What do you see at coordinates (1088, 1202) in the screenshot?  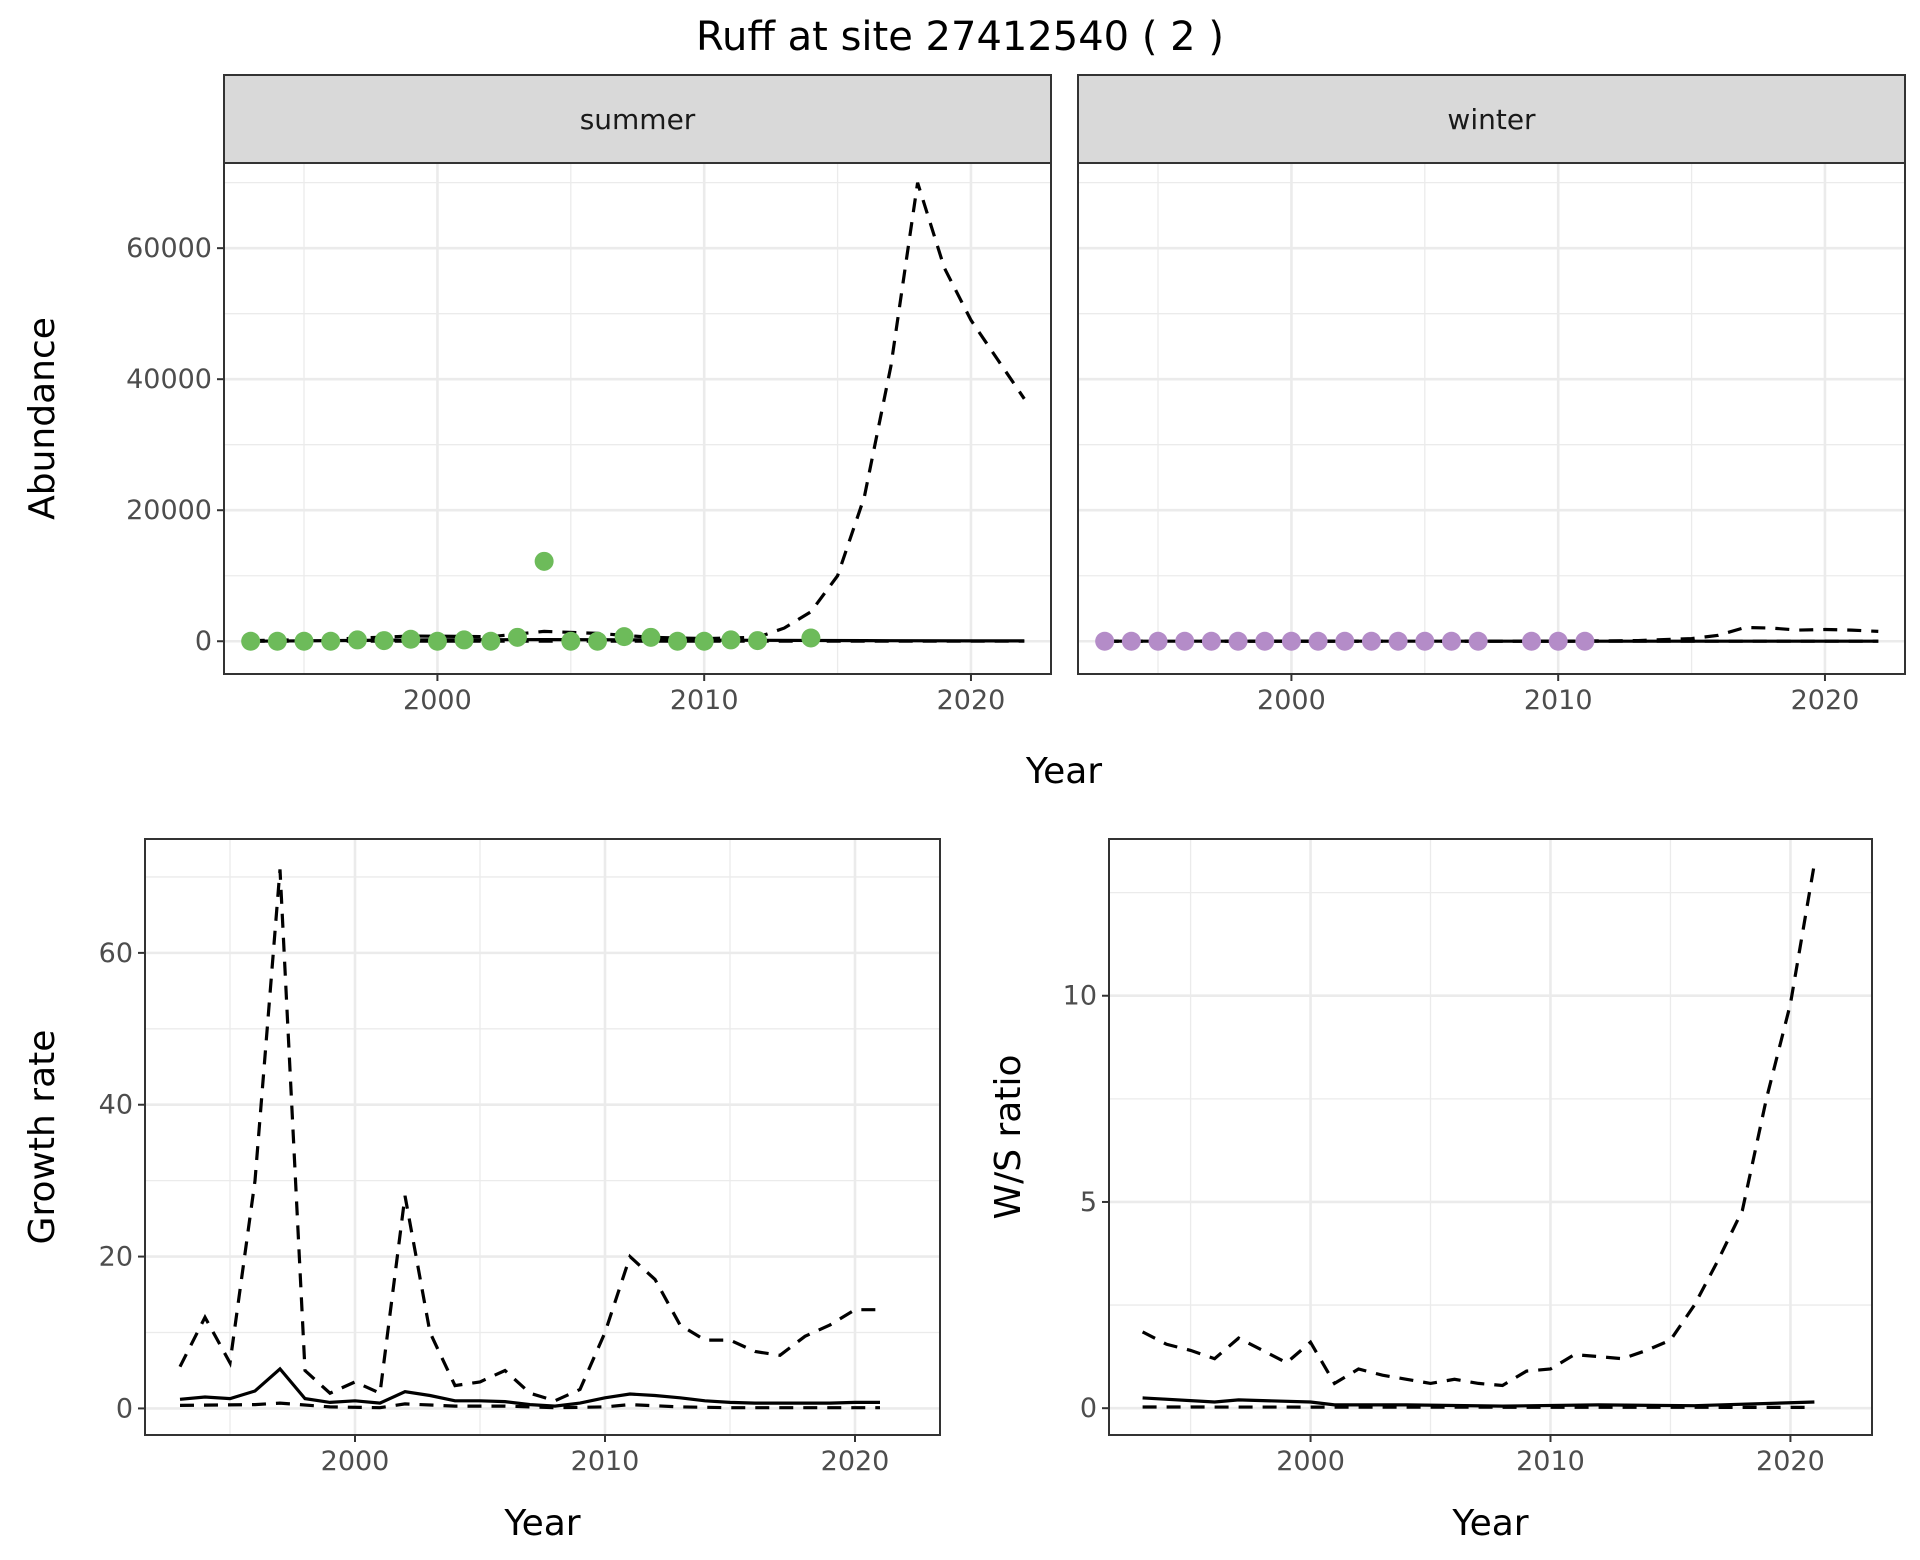 I see `y-tick-label: 5` at bounding box center [1088, 1202].